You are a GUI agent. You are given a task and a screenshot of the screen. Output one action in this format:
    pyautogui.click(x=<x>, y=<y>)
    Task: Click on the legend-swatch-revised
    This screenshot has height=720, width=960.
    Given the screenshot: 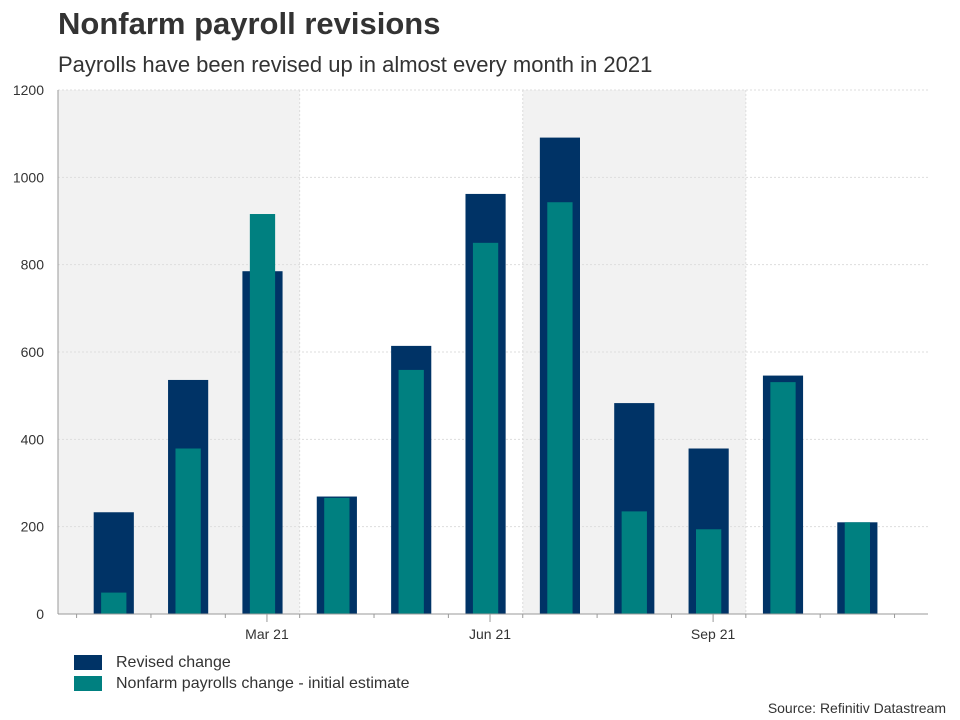 What is the action you would take?
    pyautogui.click(x=88, y=662)
    